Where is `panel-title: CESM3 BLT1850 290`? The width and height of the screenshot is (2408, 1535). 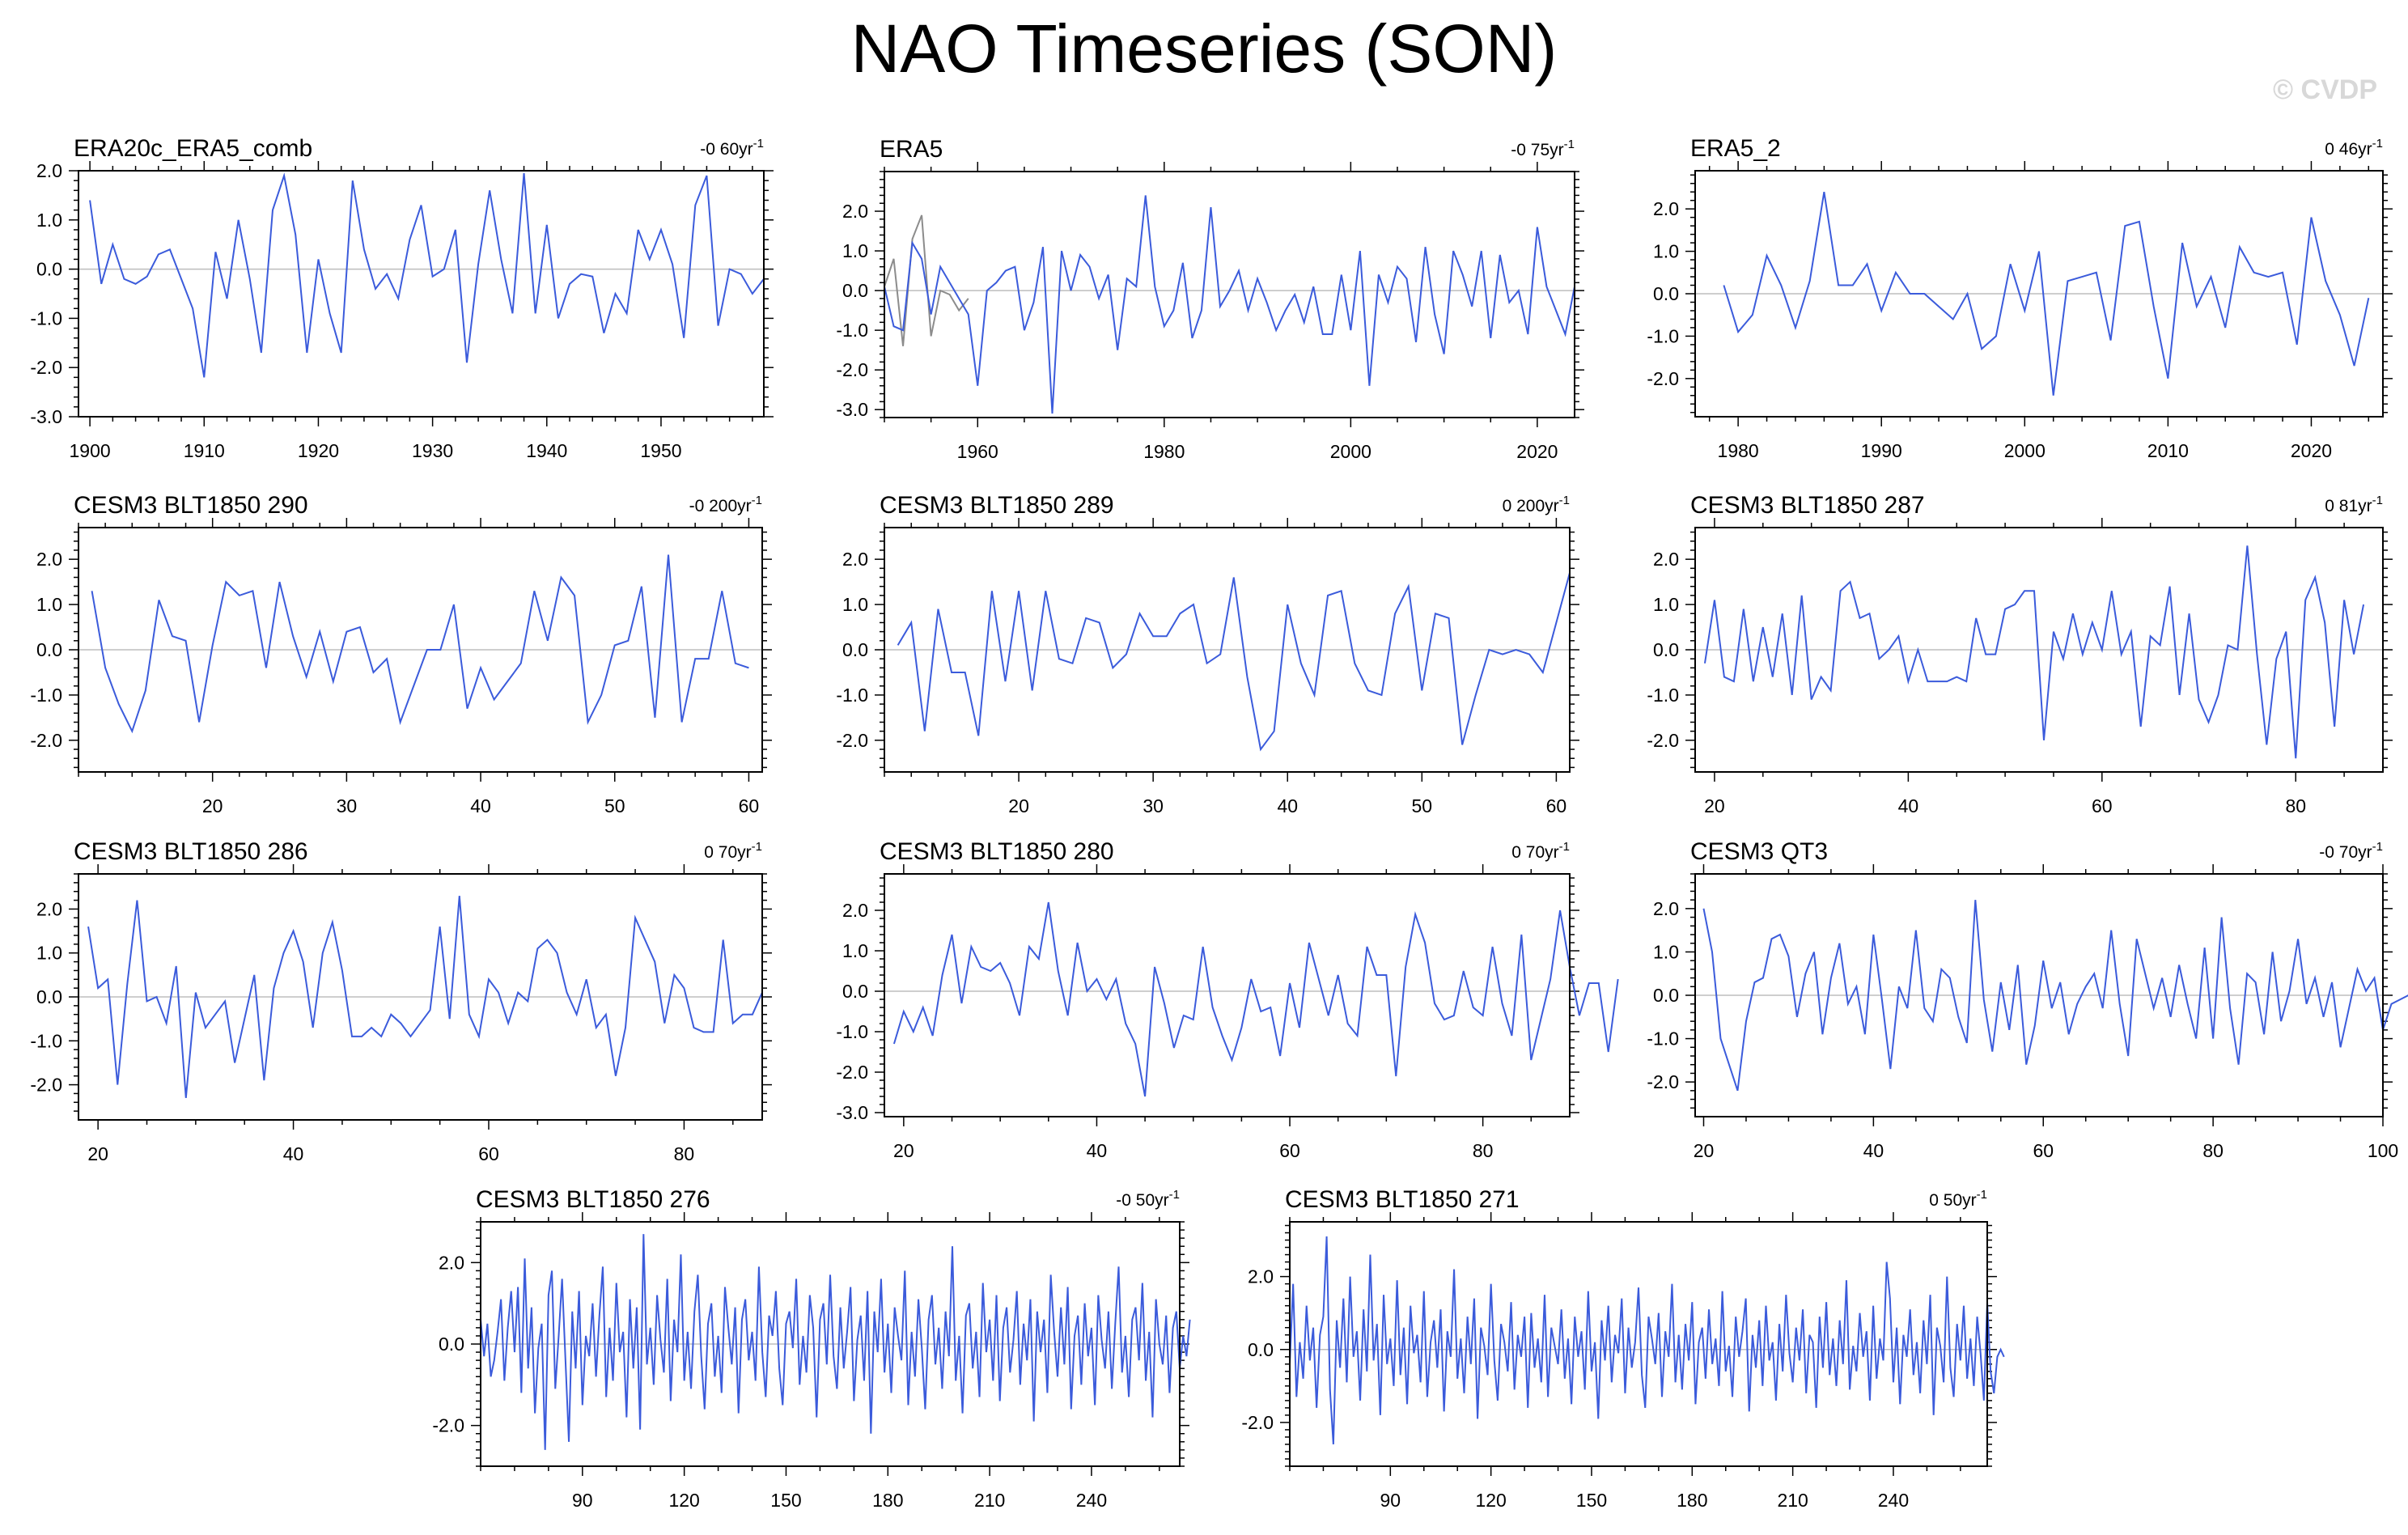 panel-title: CESM3 BLT1850 290 is located at coordinates (191, 505).